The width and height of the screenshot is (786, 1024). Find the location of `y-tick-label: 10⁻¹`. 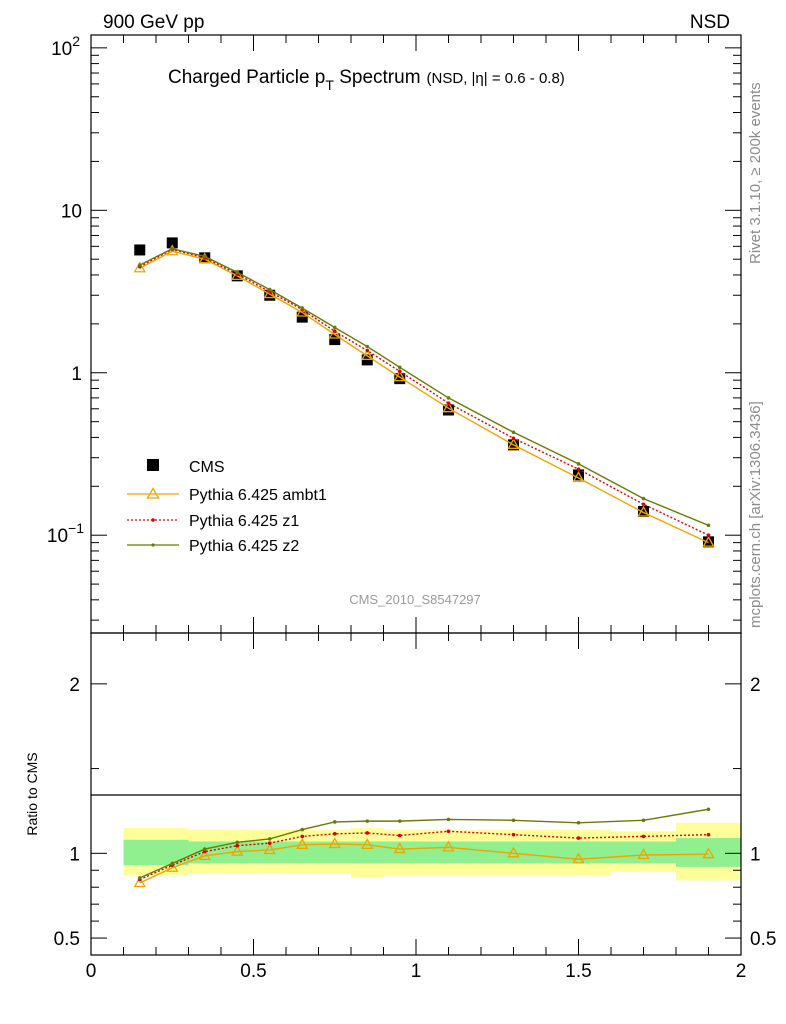

y-tick-label: 10⁻¹ is located at coordinates (65, 533).